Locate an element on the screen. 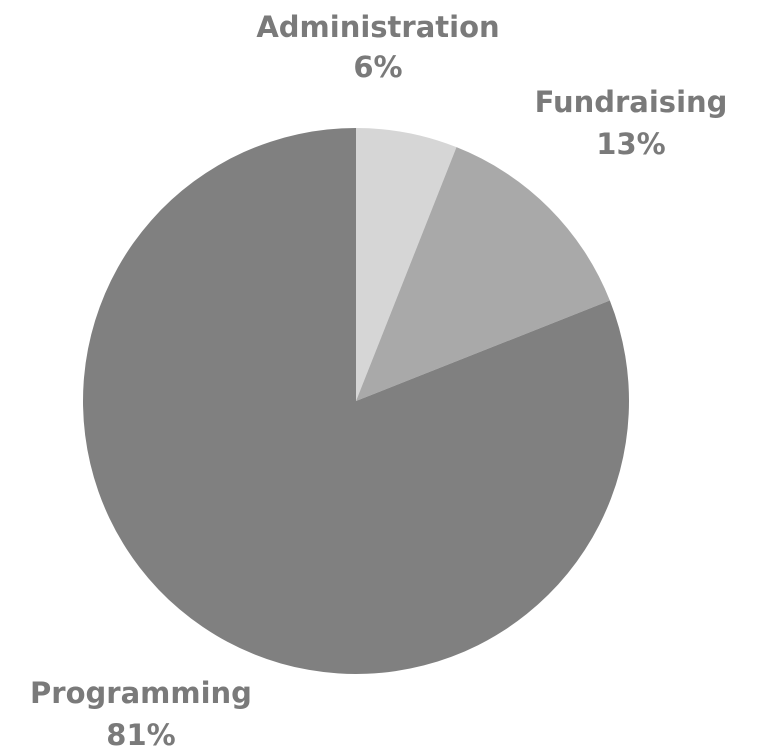  slice-percent-fundraising: 13% is located at coordinates (630, 144).